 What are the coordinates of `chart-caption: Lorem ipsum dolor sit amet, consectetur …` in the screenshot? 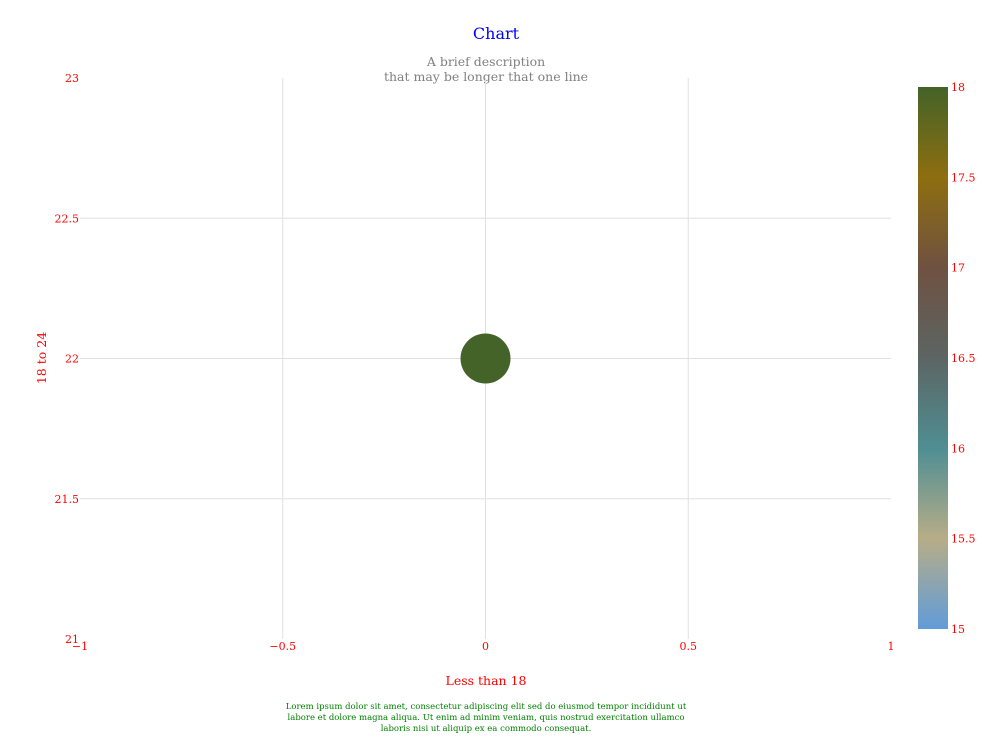 It's located at (486, 718).